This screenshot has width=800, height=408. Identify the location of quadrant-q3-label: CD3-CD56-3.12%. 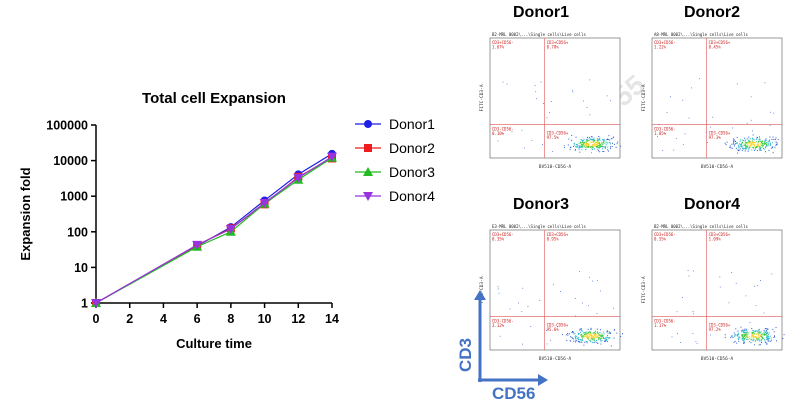
(503, 323).